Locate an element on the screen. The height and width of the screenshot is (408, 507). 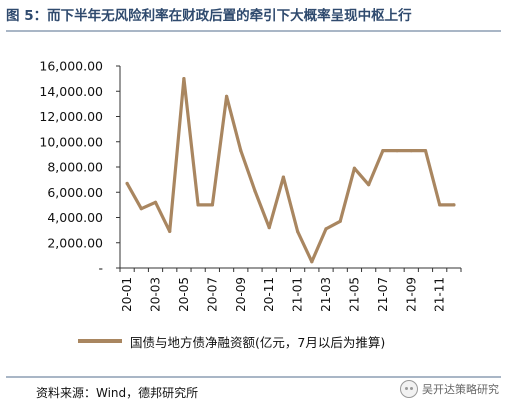
y-tick-label: - is located at coordinates (100, 268).